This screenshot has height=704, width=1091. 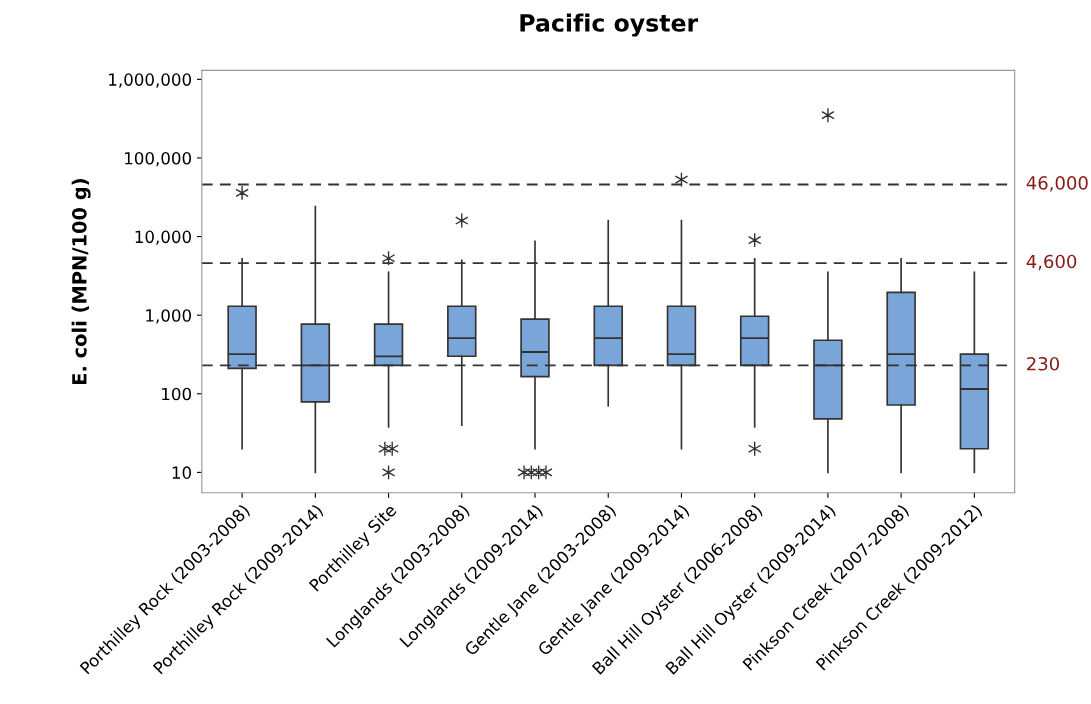 What do you see at coordinates (177, 394) in the screenshot?
I see `y-tick-label: 100` at bounding box center [177, 394].